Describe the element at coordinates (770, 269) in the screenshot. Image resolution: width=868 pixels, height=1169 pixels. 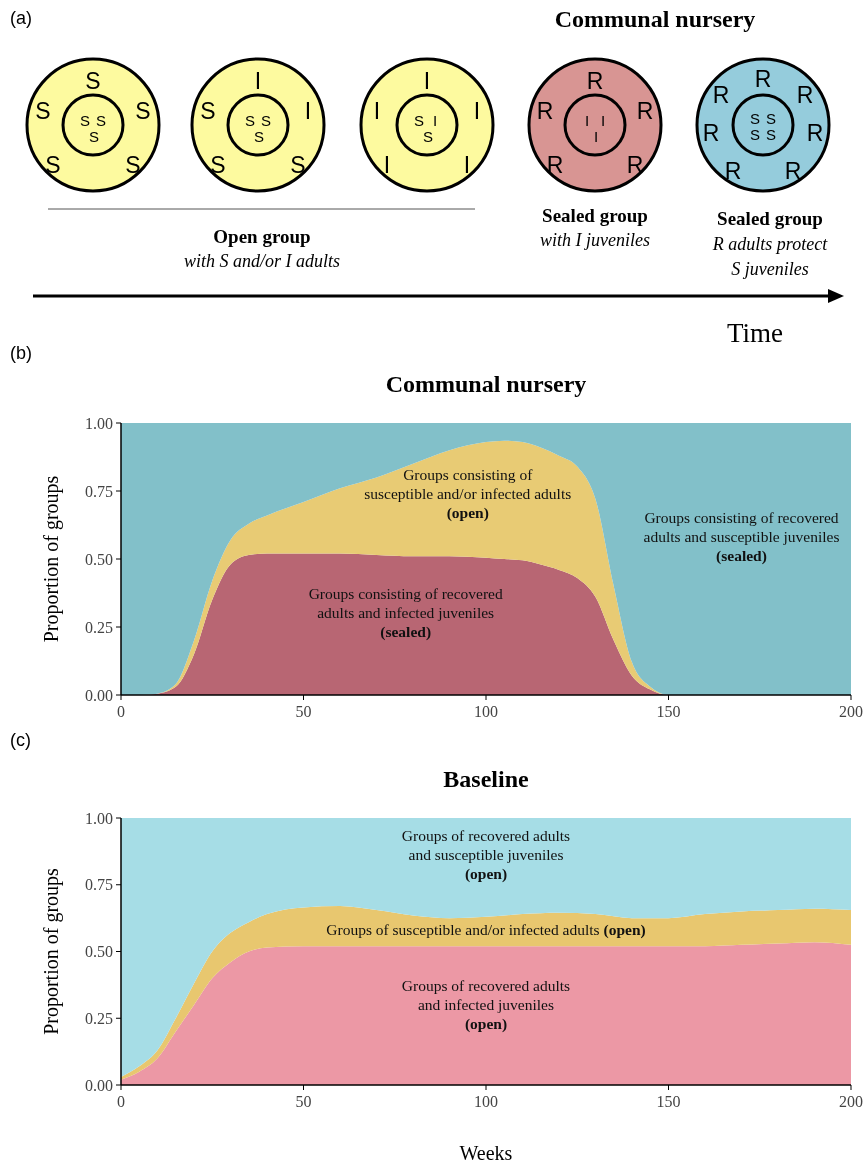
I see `text: S juveniles` at that location.